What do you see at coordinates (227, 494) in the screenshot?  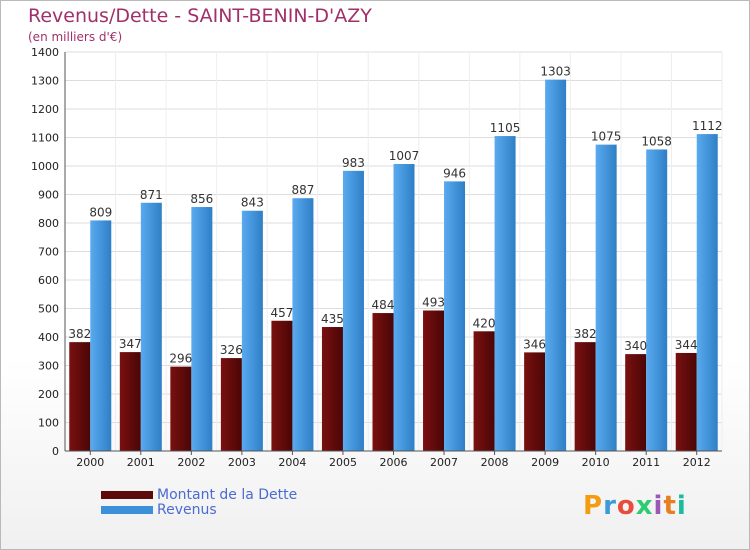 I see `legend-label-dette: Montant de la Dette` at bounding box center [227, 494].